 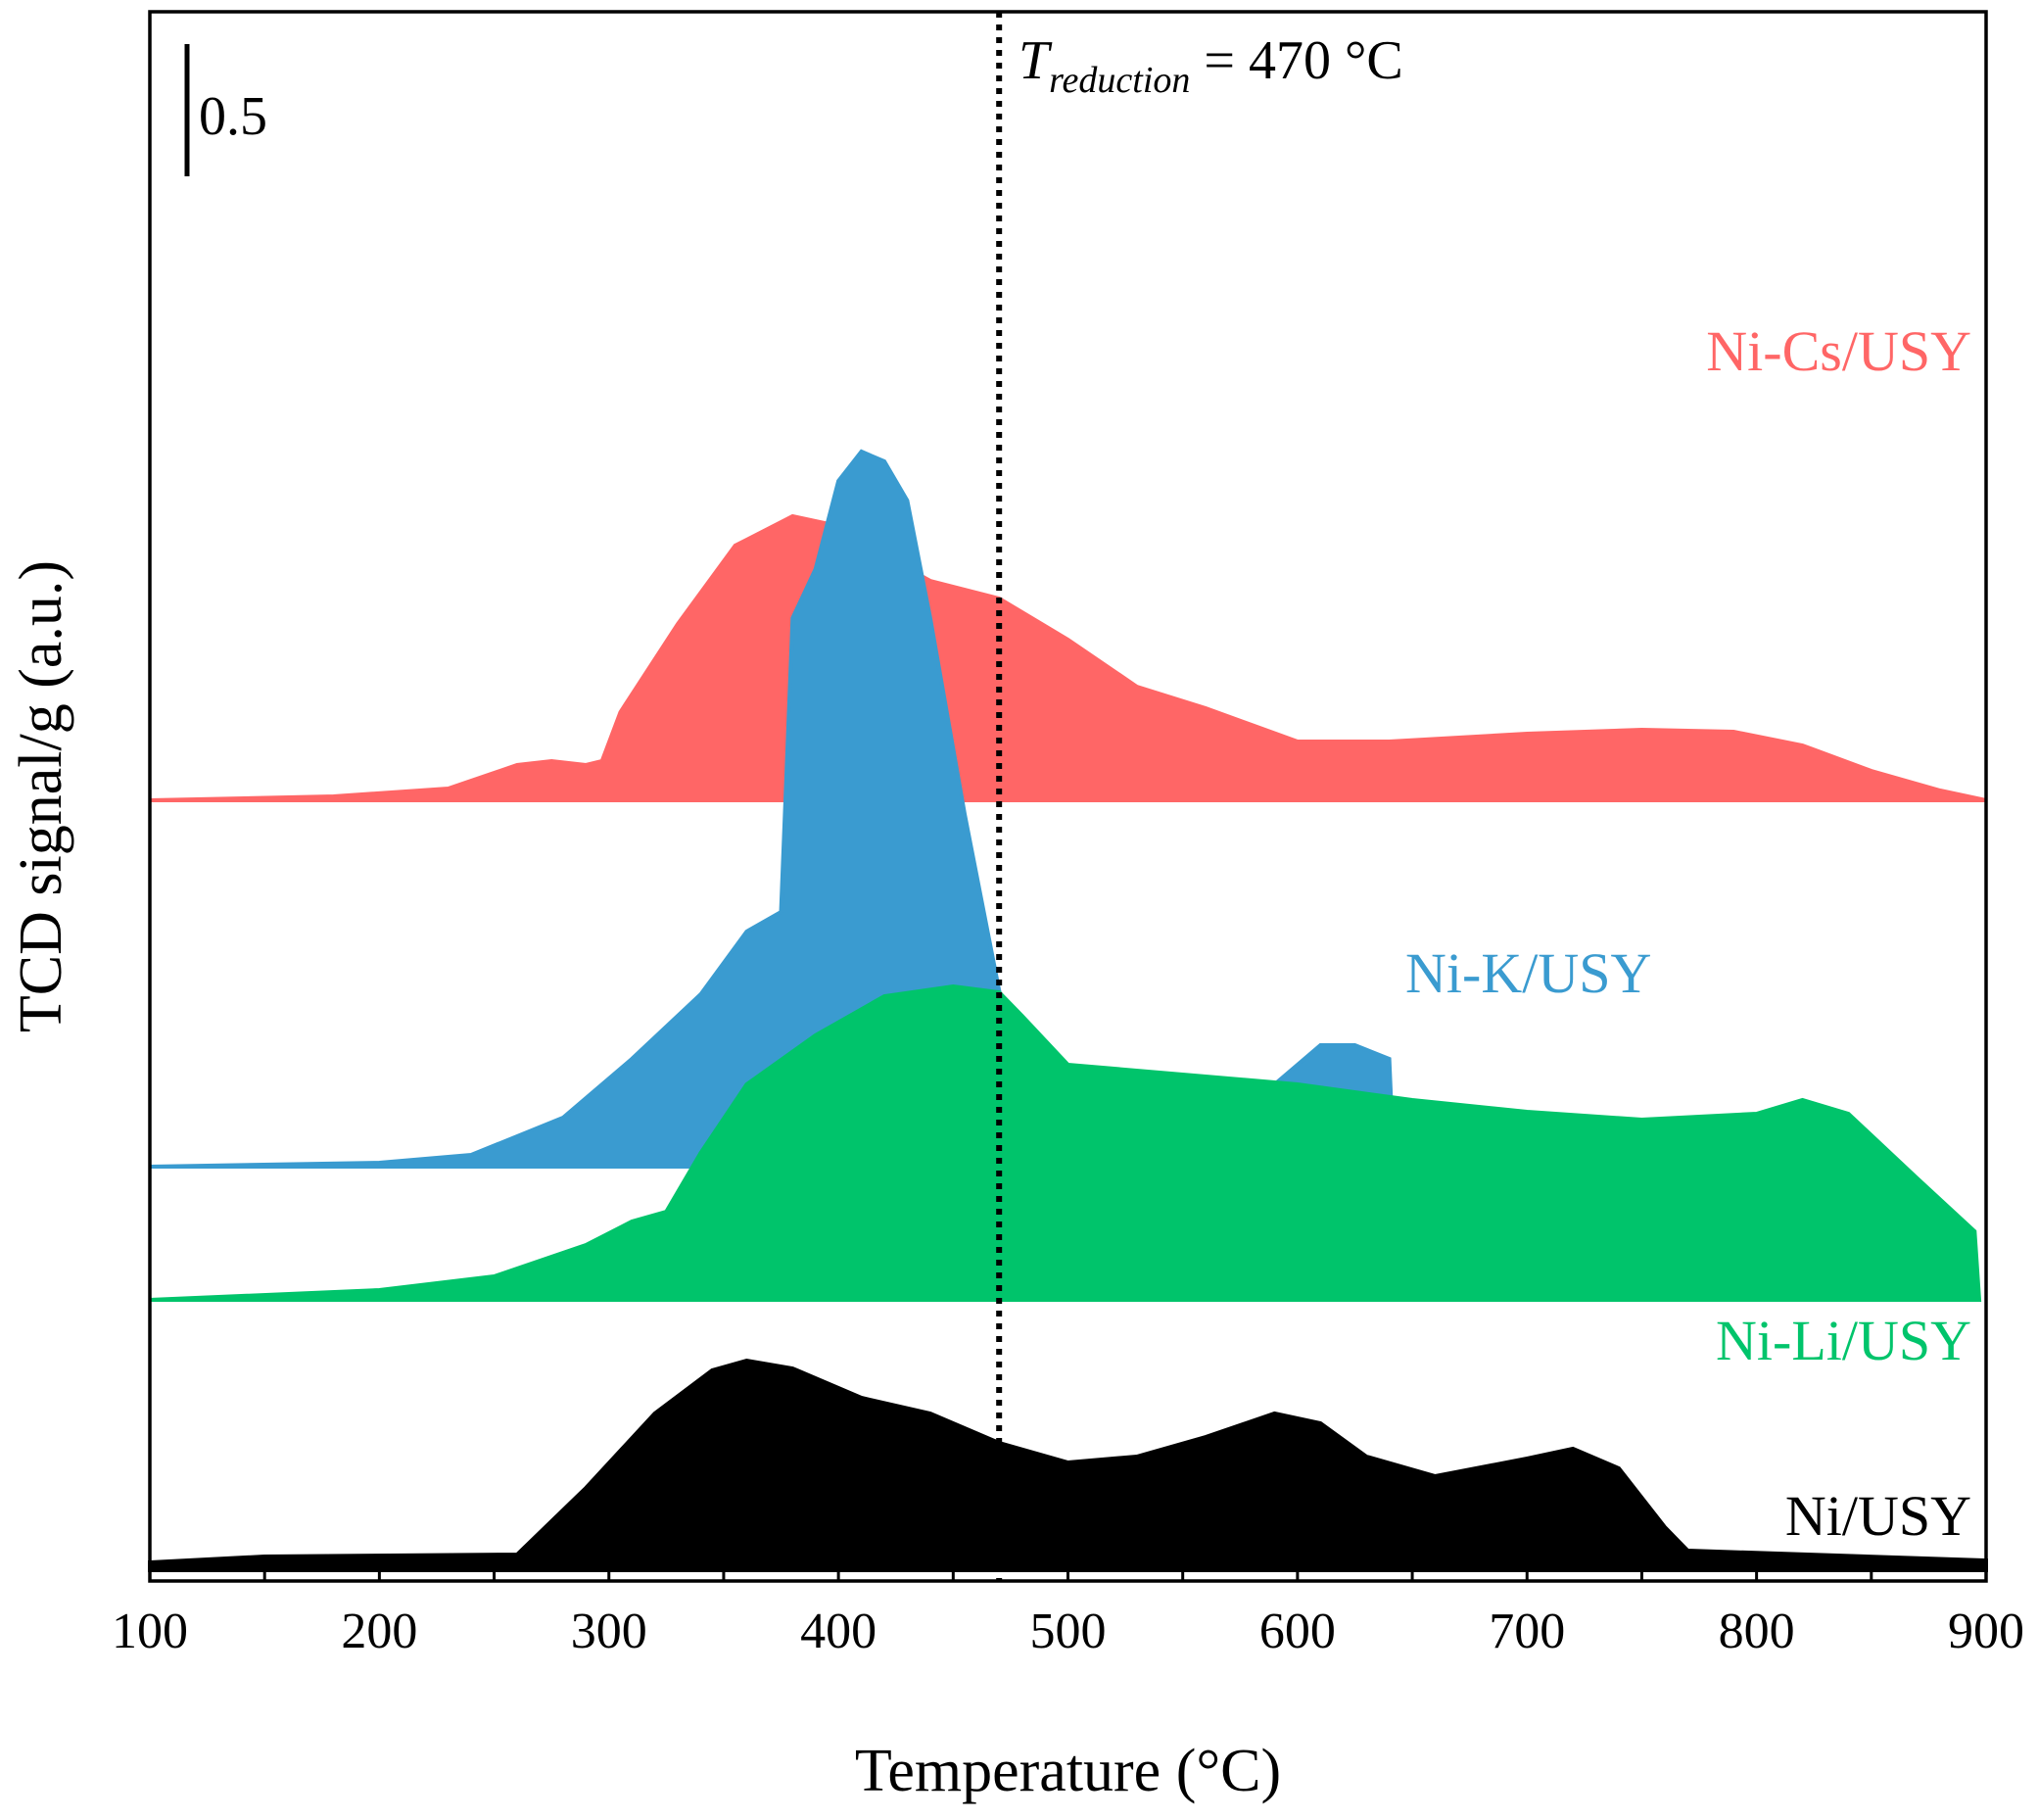 What do you see at coordinates (1757, 1631) in the screenshot?
I see `x-tick-label: 800` at bounding box center [1757, 1631].